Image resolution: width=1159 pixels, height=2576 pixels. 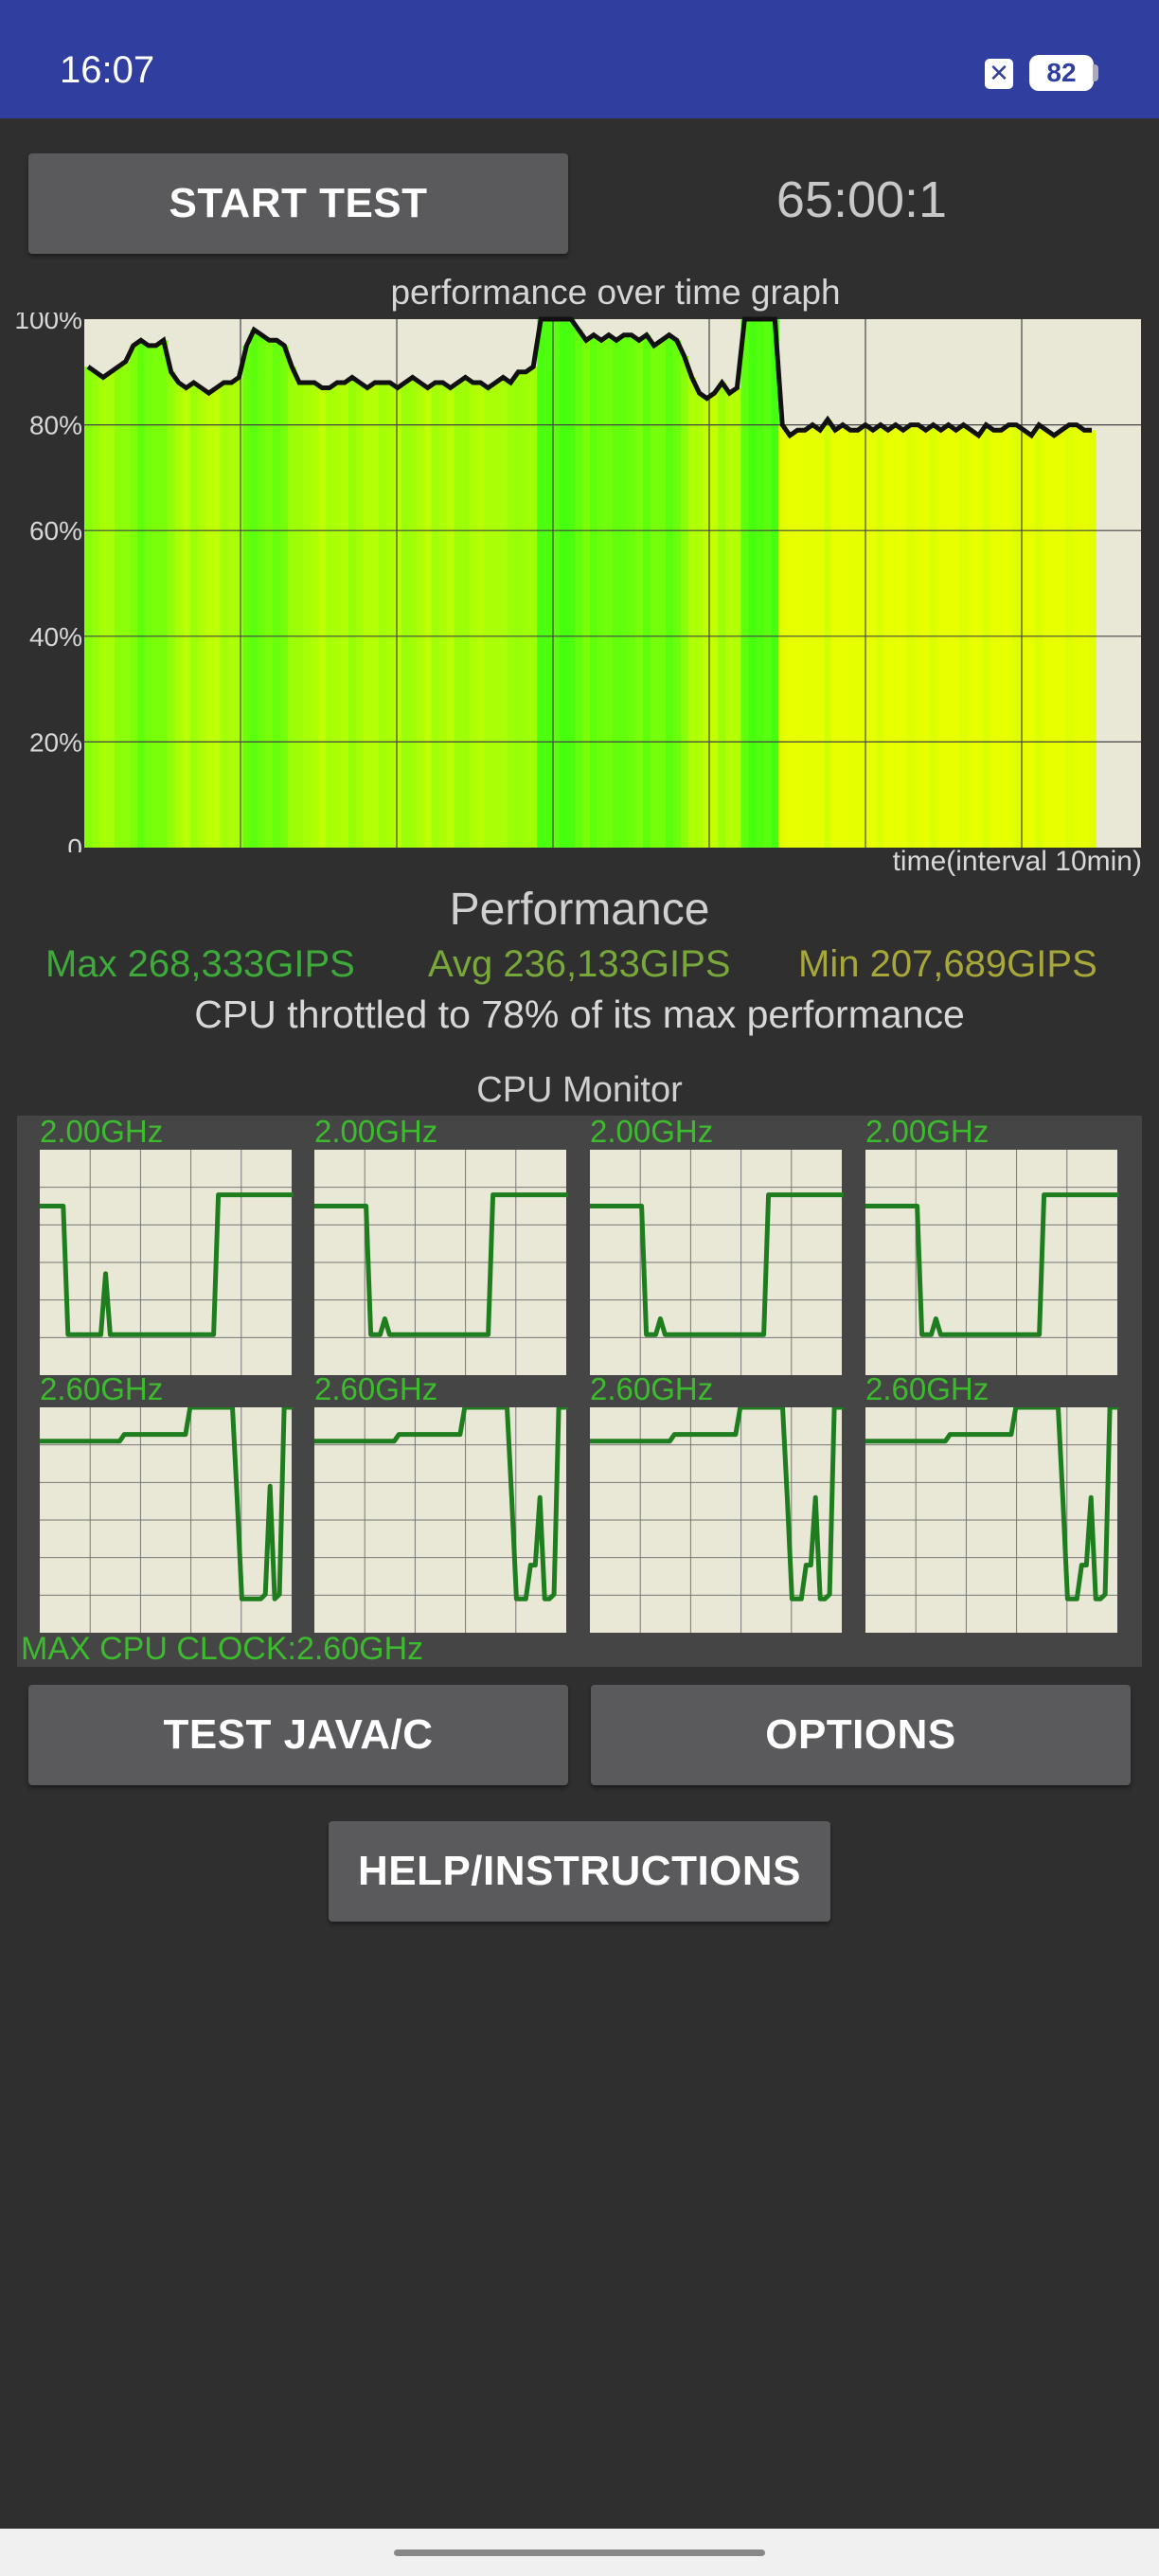 What do you see at coordinates (55, 742) in the screenshot?
I see `y-tick-label: 20%` at bounding box center [55, 742].